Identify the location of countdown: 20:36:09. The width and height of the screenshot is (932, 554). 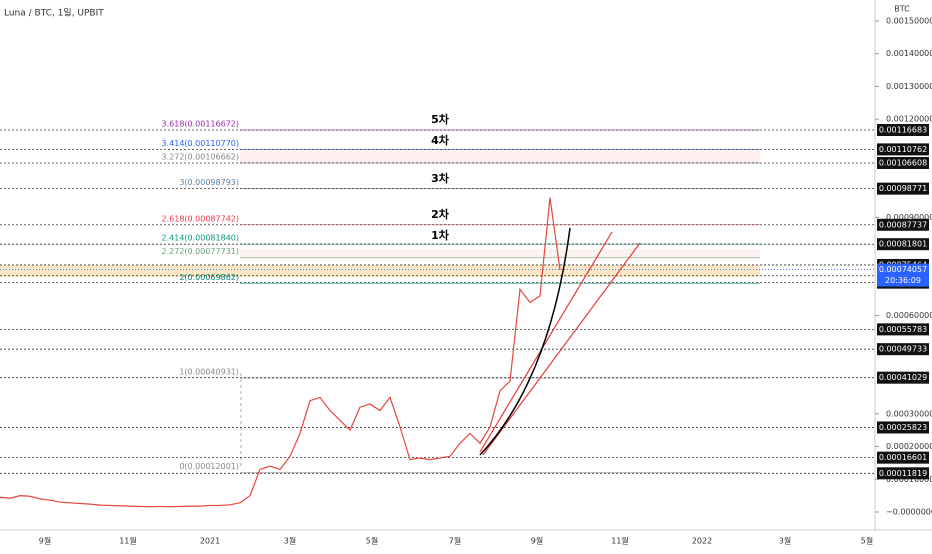
(903, 280).